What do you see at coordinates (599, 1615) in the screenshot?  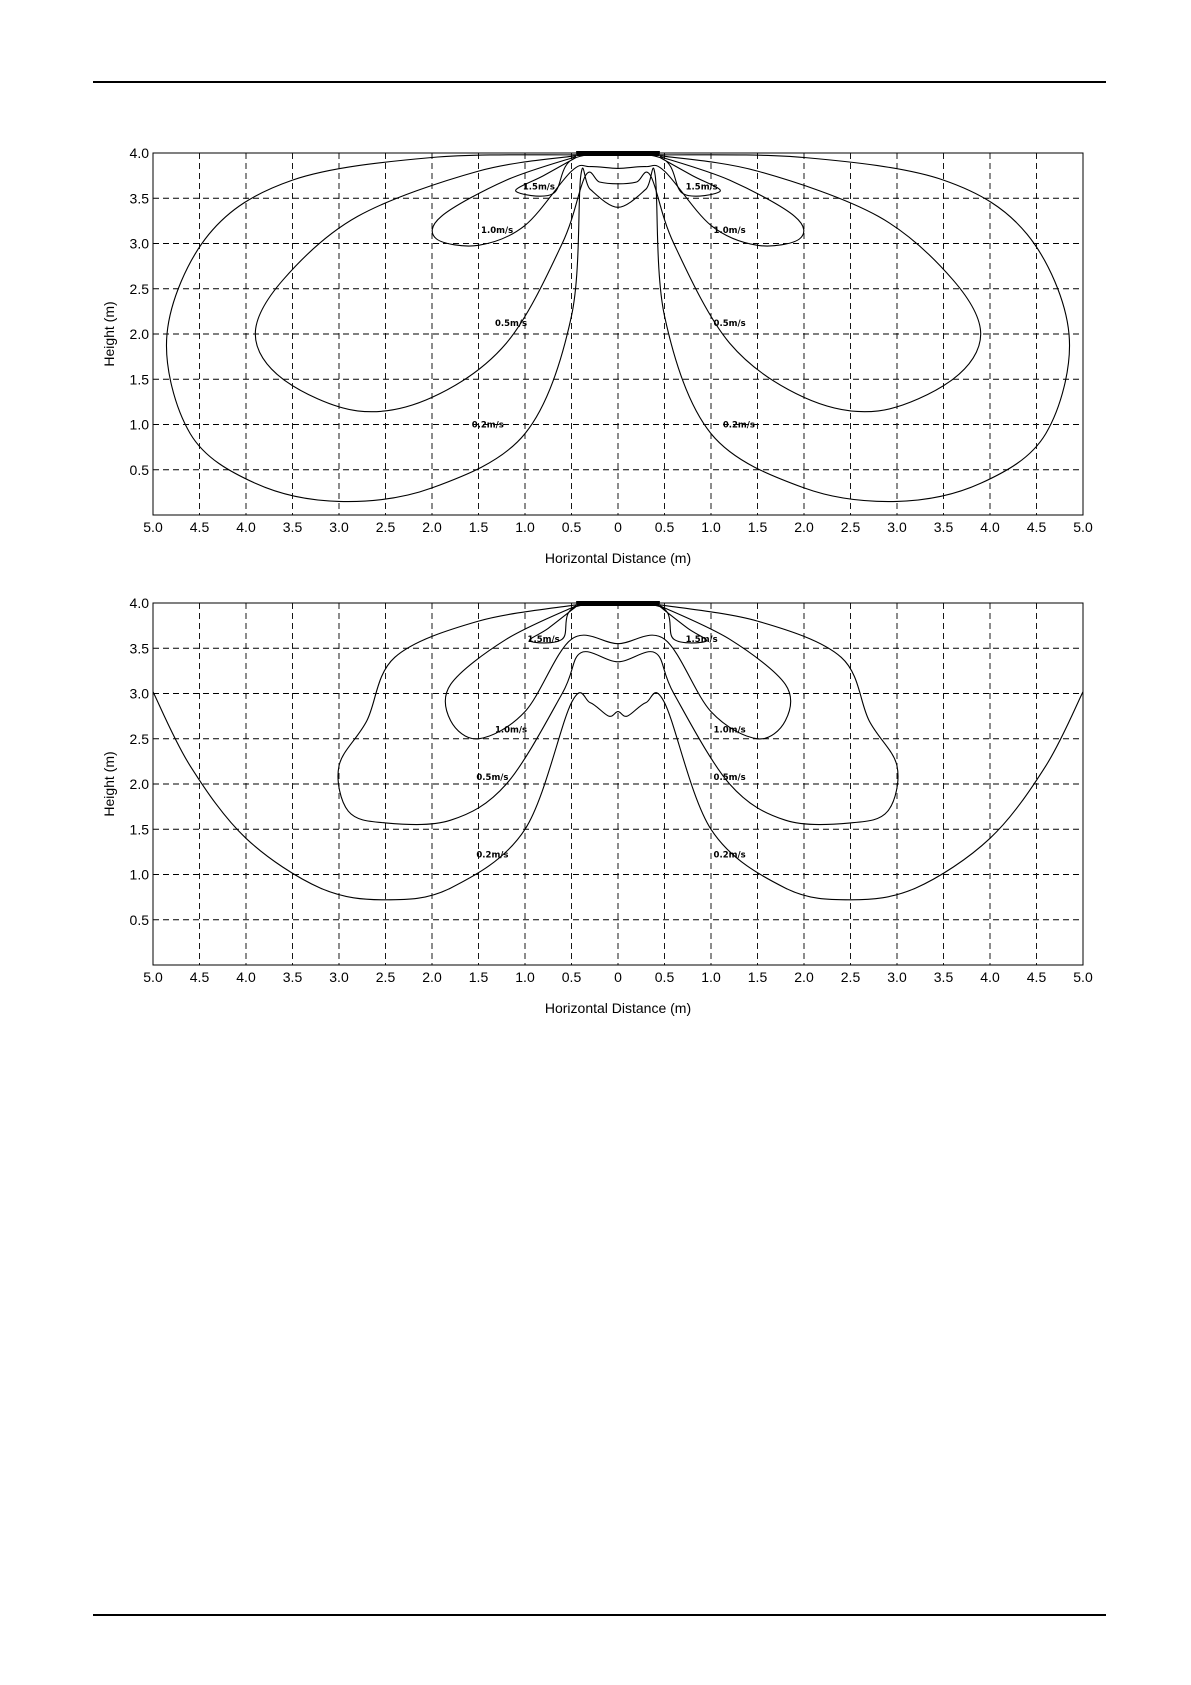 I see `footer-rule` at bounding box center [599, 1615].